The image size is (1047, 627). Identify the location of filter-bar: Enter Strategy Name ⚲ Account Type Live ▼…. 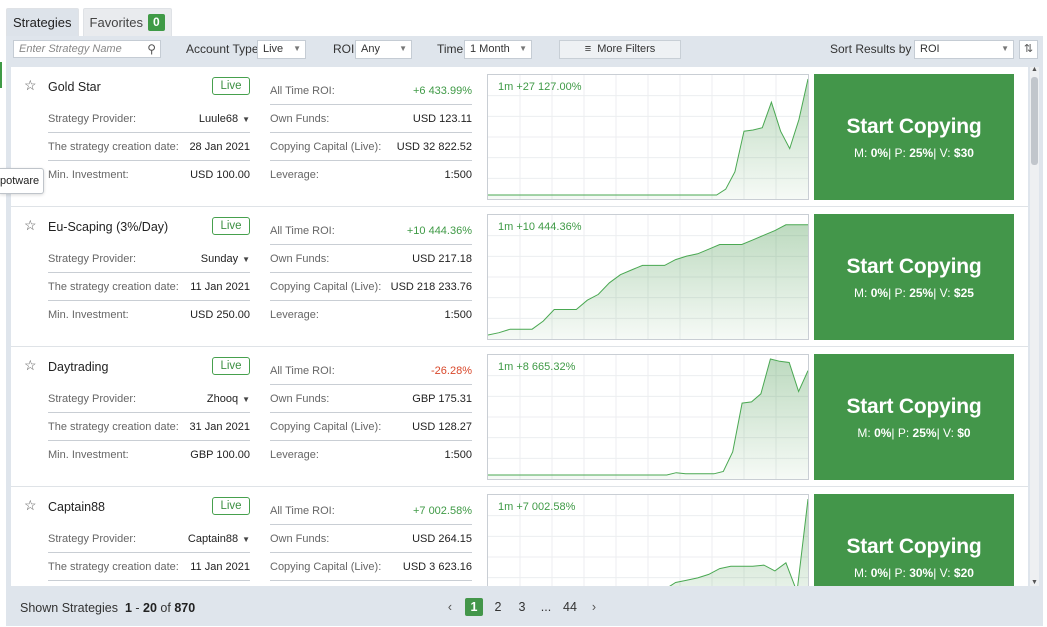
(524, 49).